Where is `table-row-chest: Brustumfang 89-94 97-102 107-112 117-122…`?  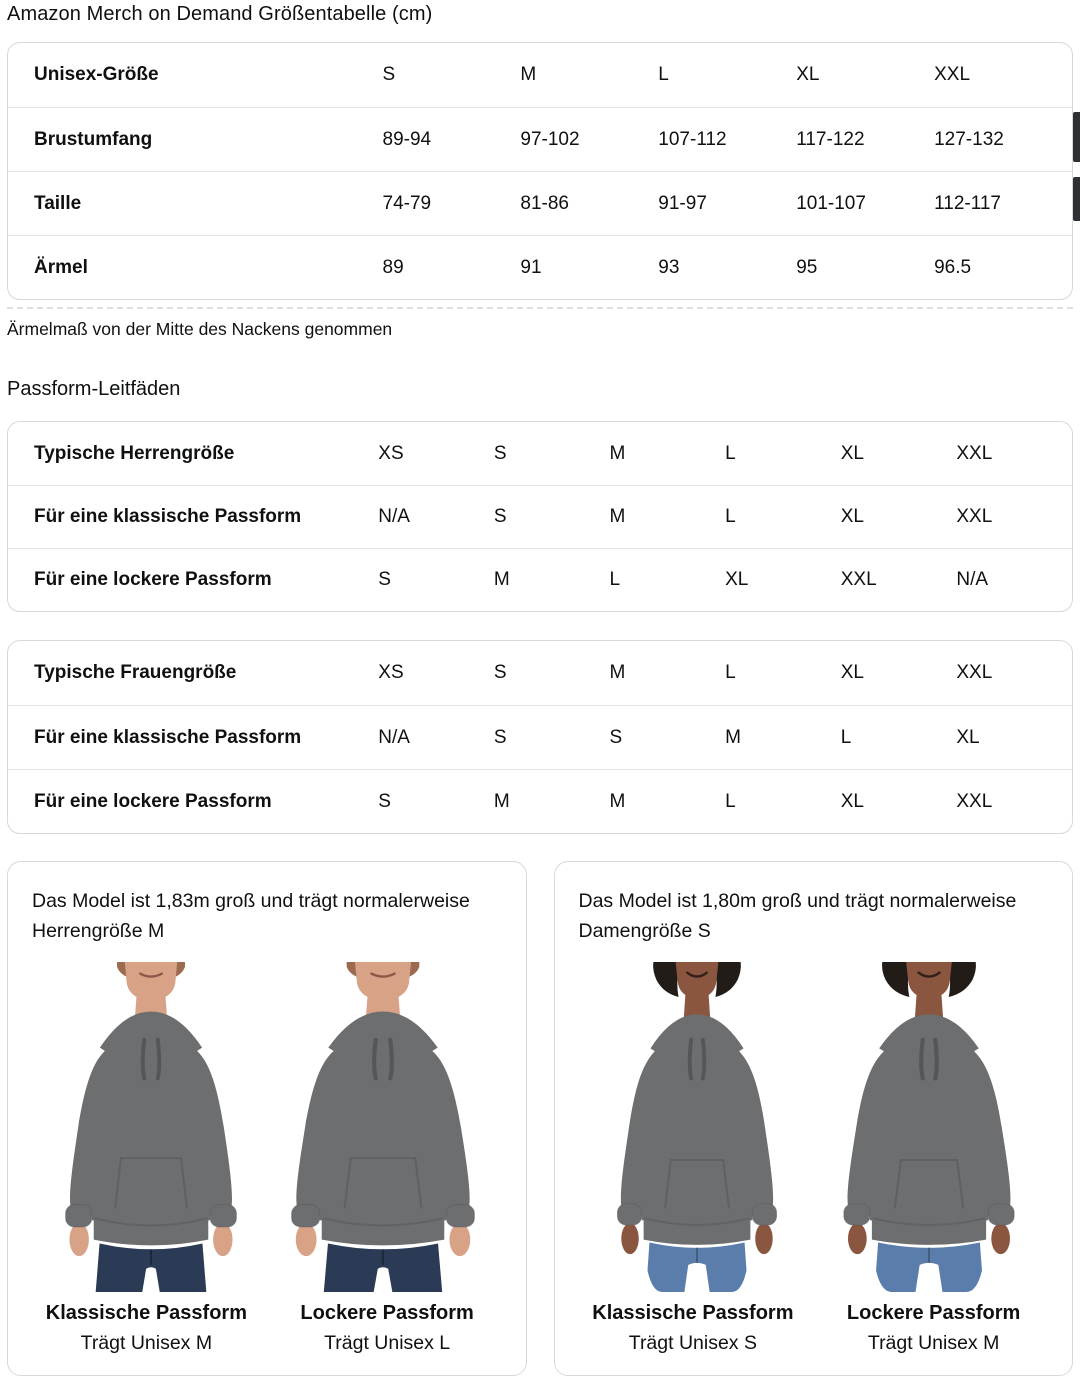 table-row-chest: Brustumfang 89-94 97-102 107-112 117-122… is located at coordinates (540, 139).